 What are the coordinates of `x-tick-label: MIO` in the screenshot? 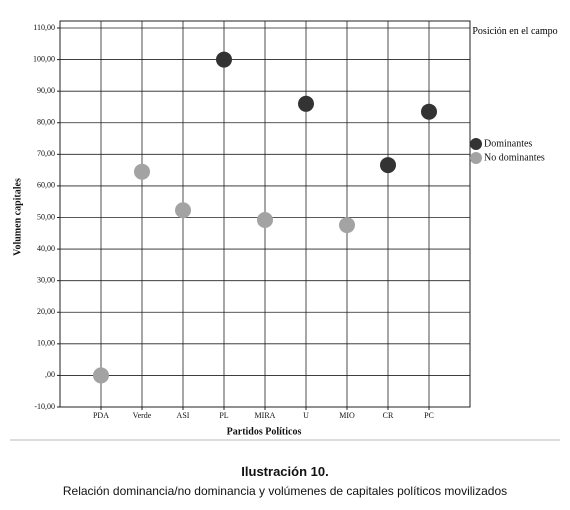 It's located at (347, 415).